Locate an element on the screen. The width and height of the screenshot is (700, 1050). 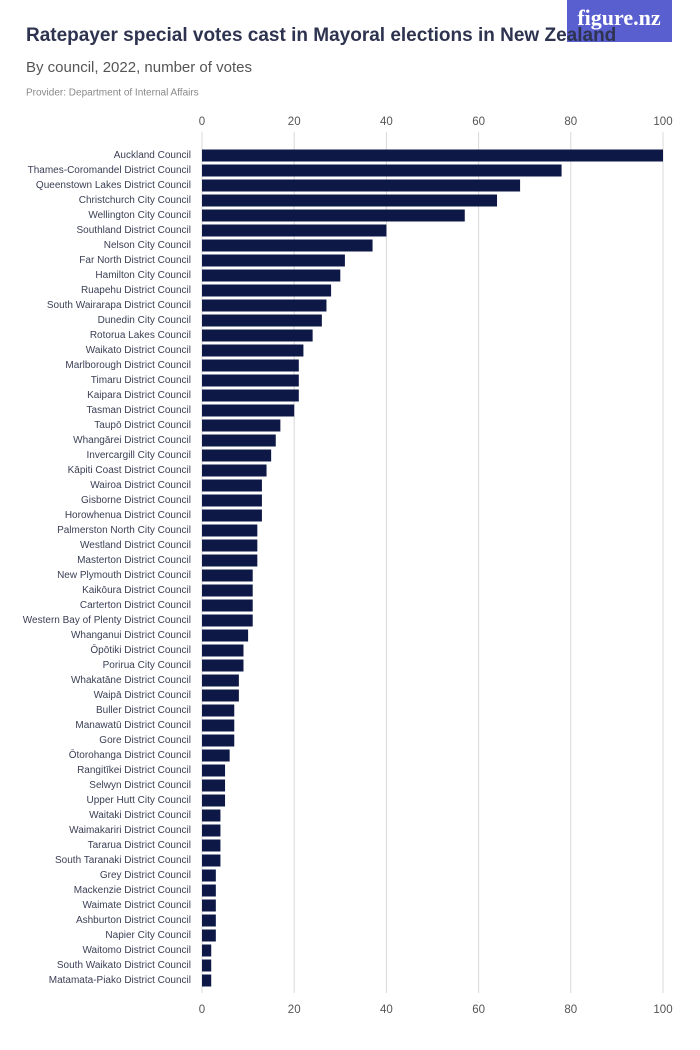
y-tick-label: Rangitīkei District Council is located at coordinates (134, 770).